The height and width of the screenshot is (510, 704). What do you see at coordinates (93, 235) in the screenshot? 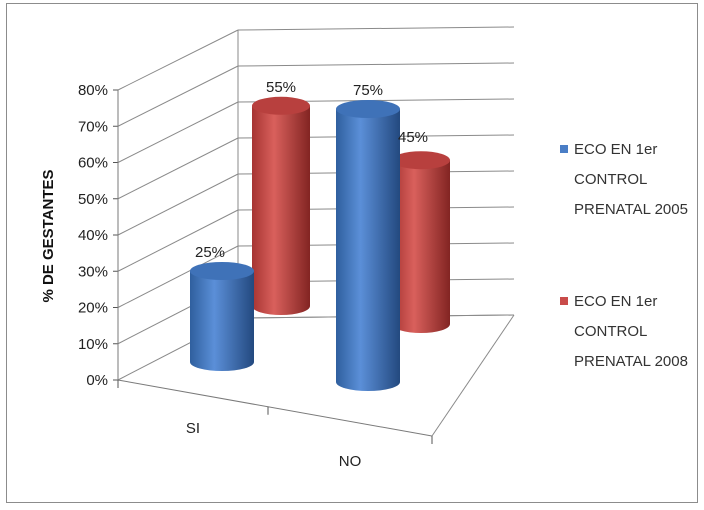
I see `y-tick-label: 40%` at bounding box center [93, 235].